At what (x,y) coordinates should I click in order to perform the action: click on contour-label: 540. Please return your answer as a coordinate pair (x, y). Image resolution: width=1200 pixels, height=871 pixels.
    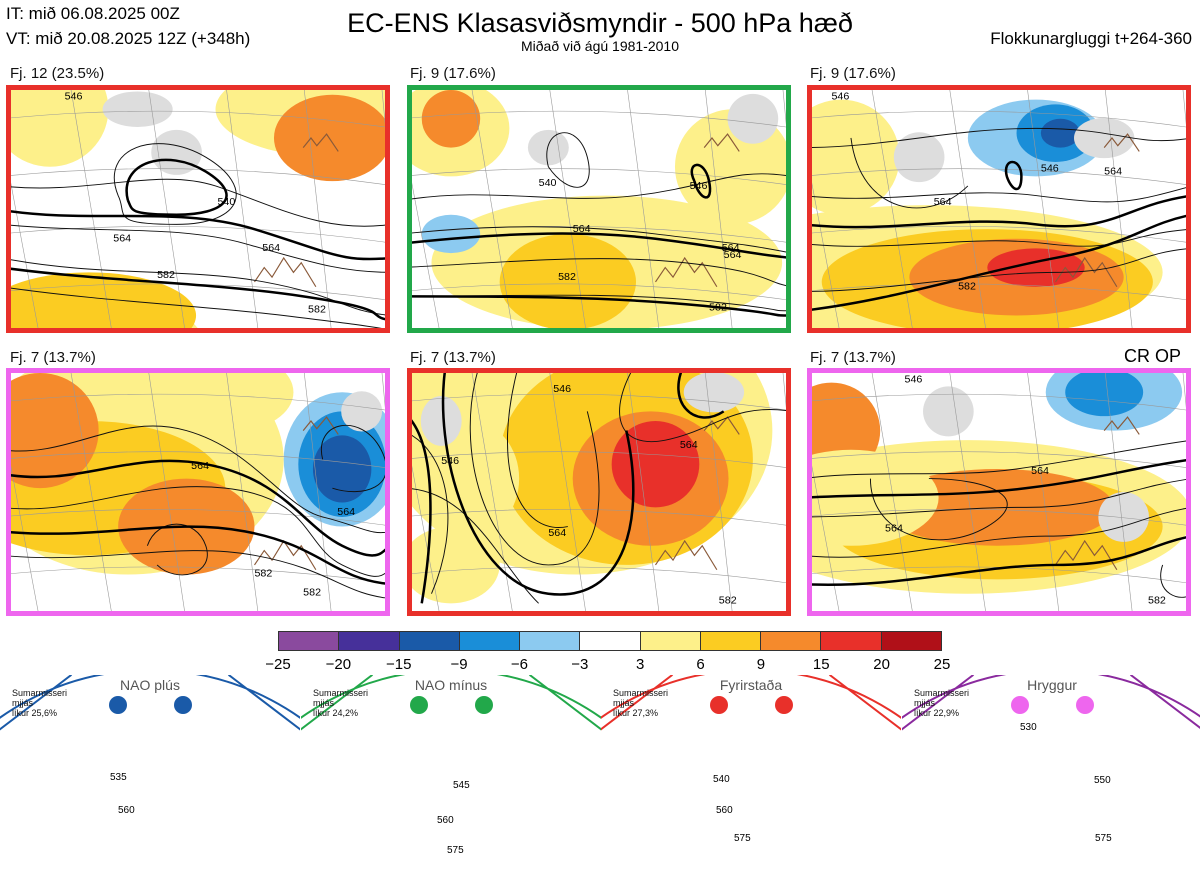
    Looking at the image, I should click on (548, 183).